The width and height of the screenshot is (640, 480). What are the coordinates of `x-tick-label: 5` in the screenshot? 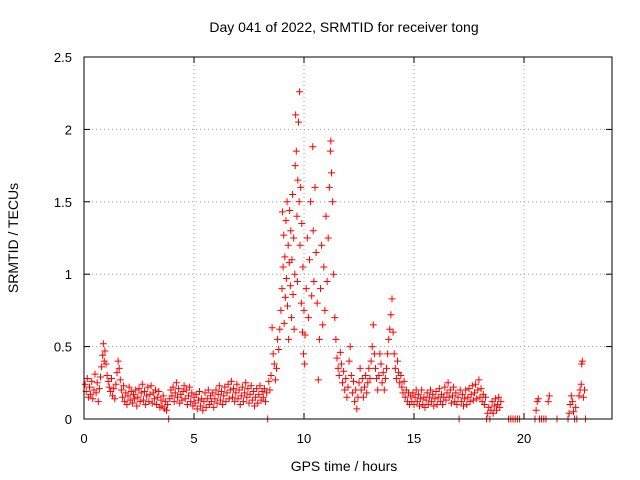 It's located at (193, 438).